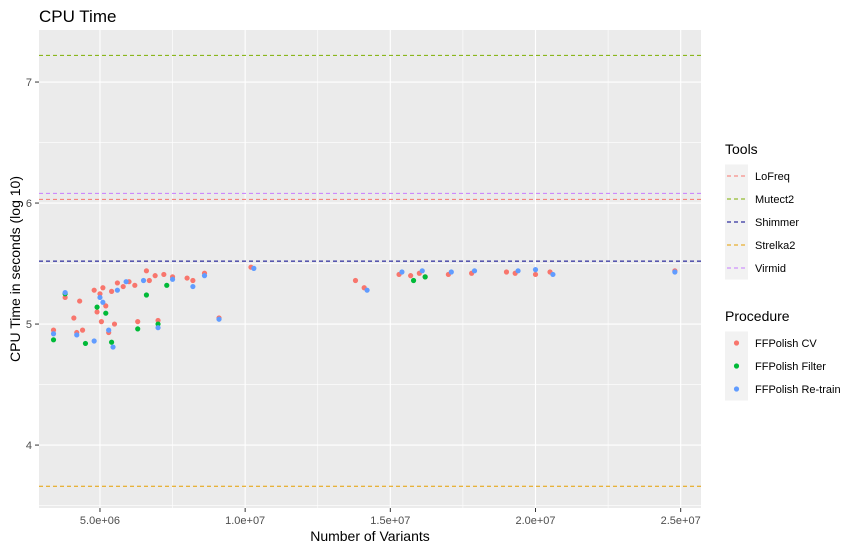  What do you see at coordinates (741, 149) in the screenshot?
I see `legend-title: Tools` at bounding box center [741, 149].